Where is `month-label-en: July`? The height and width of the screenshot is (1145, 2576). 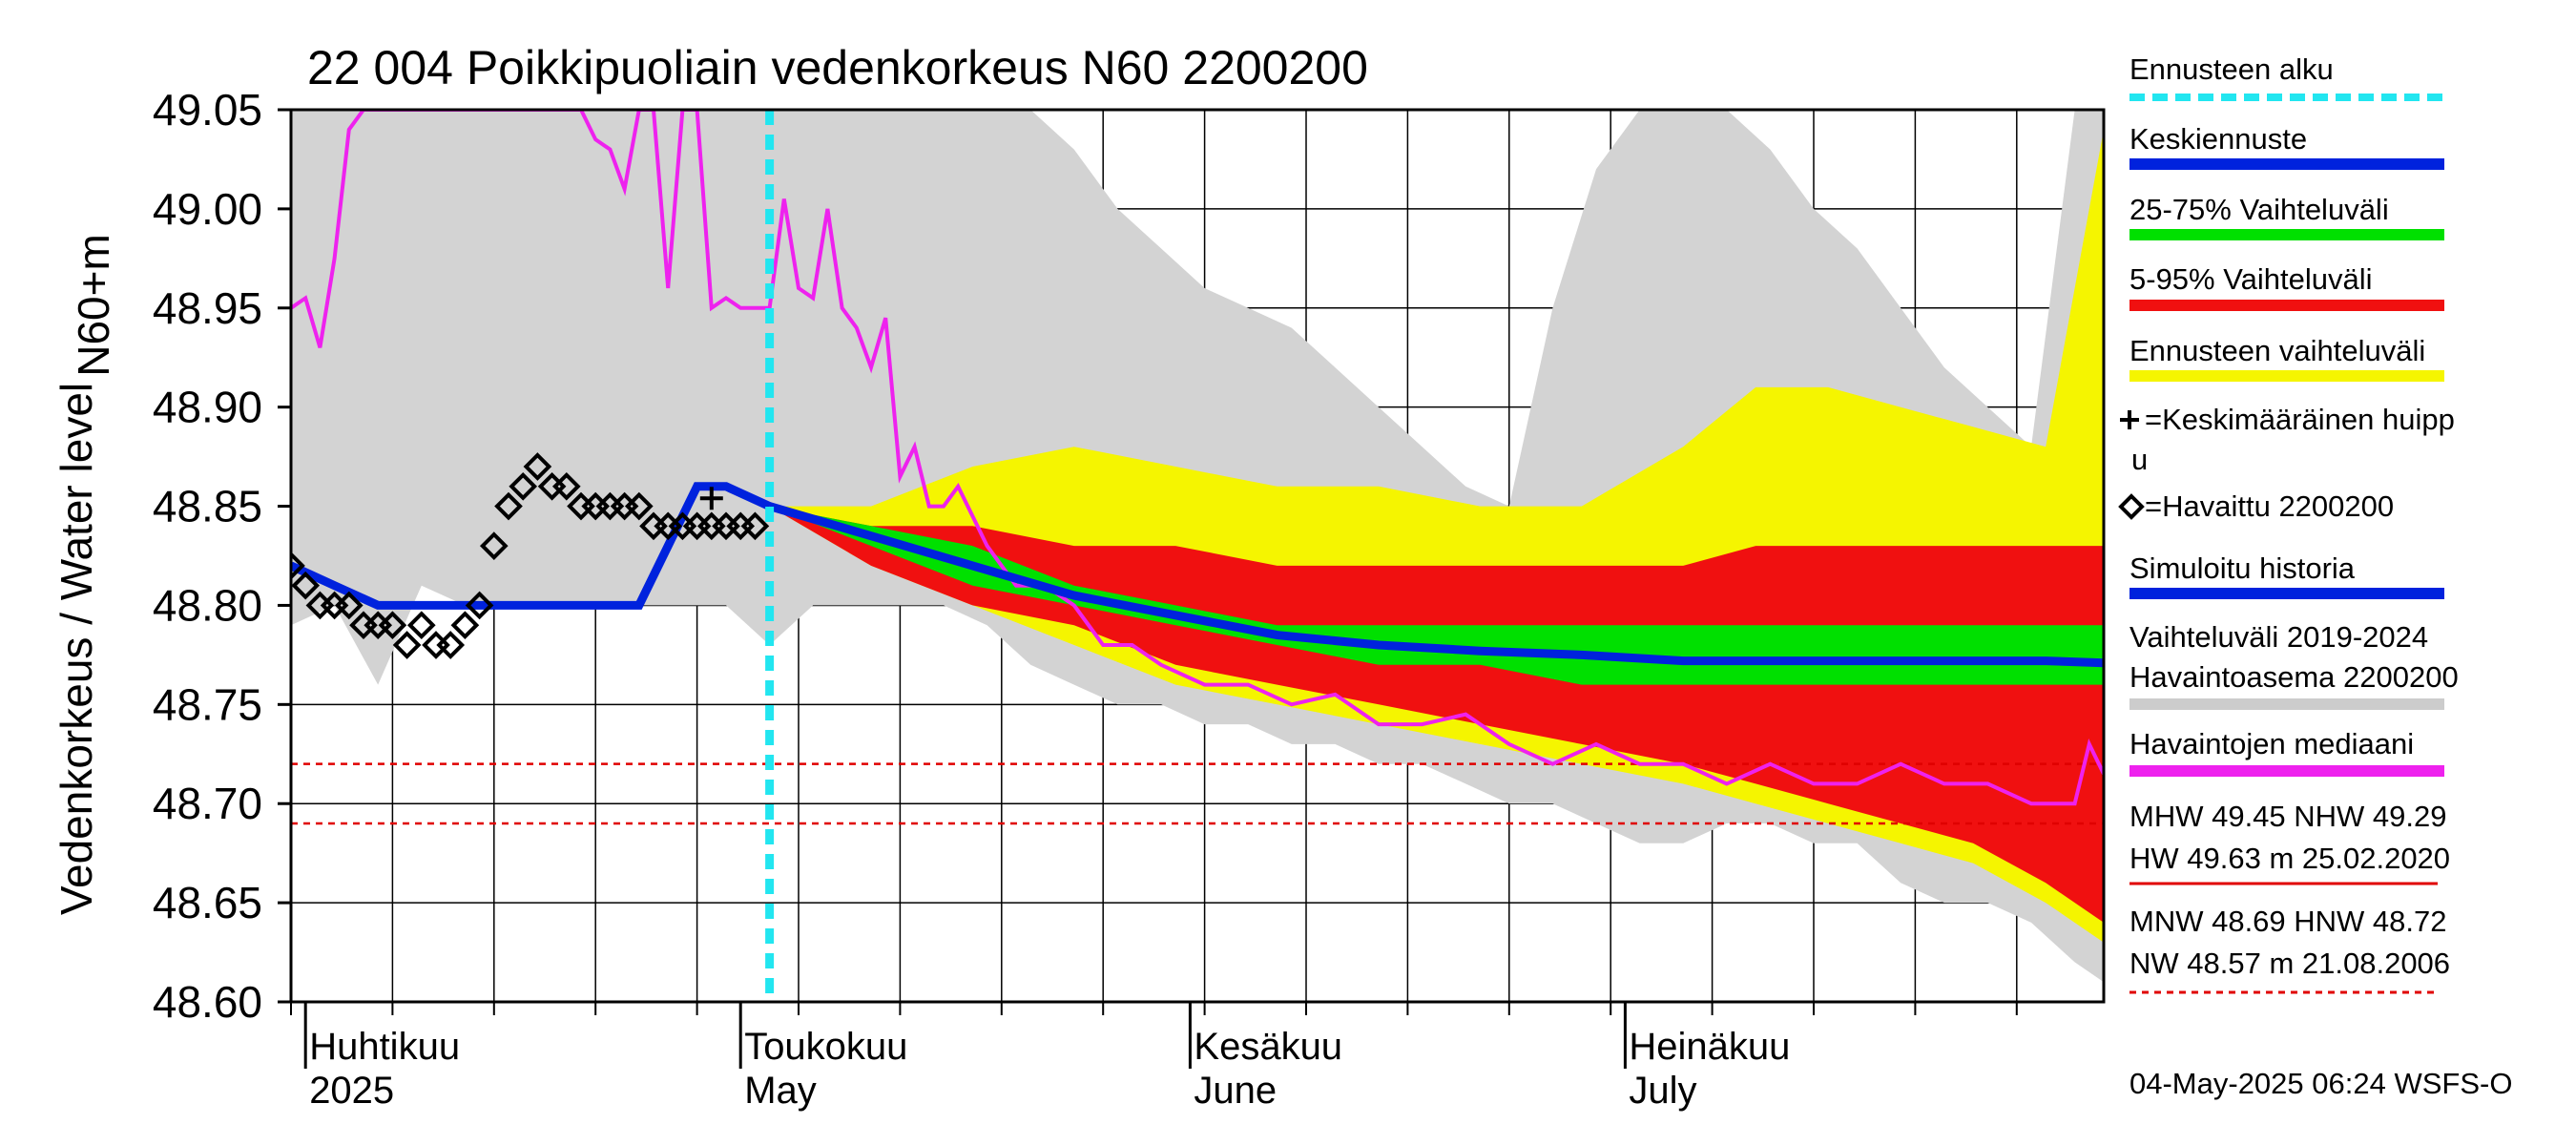
month-label-en: July is located at coordinates (1662, 1091).